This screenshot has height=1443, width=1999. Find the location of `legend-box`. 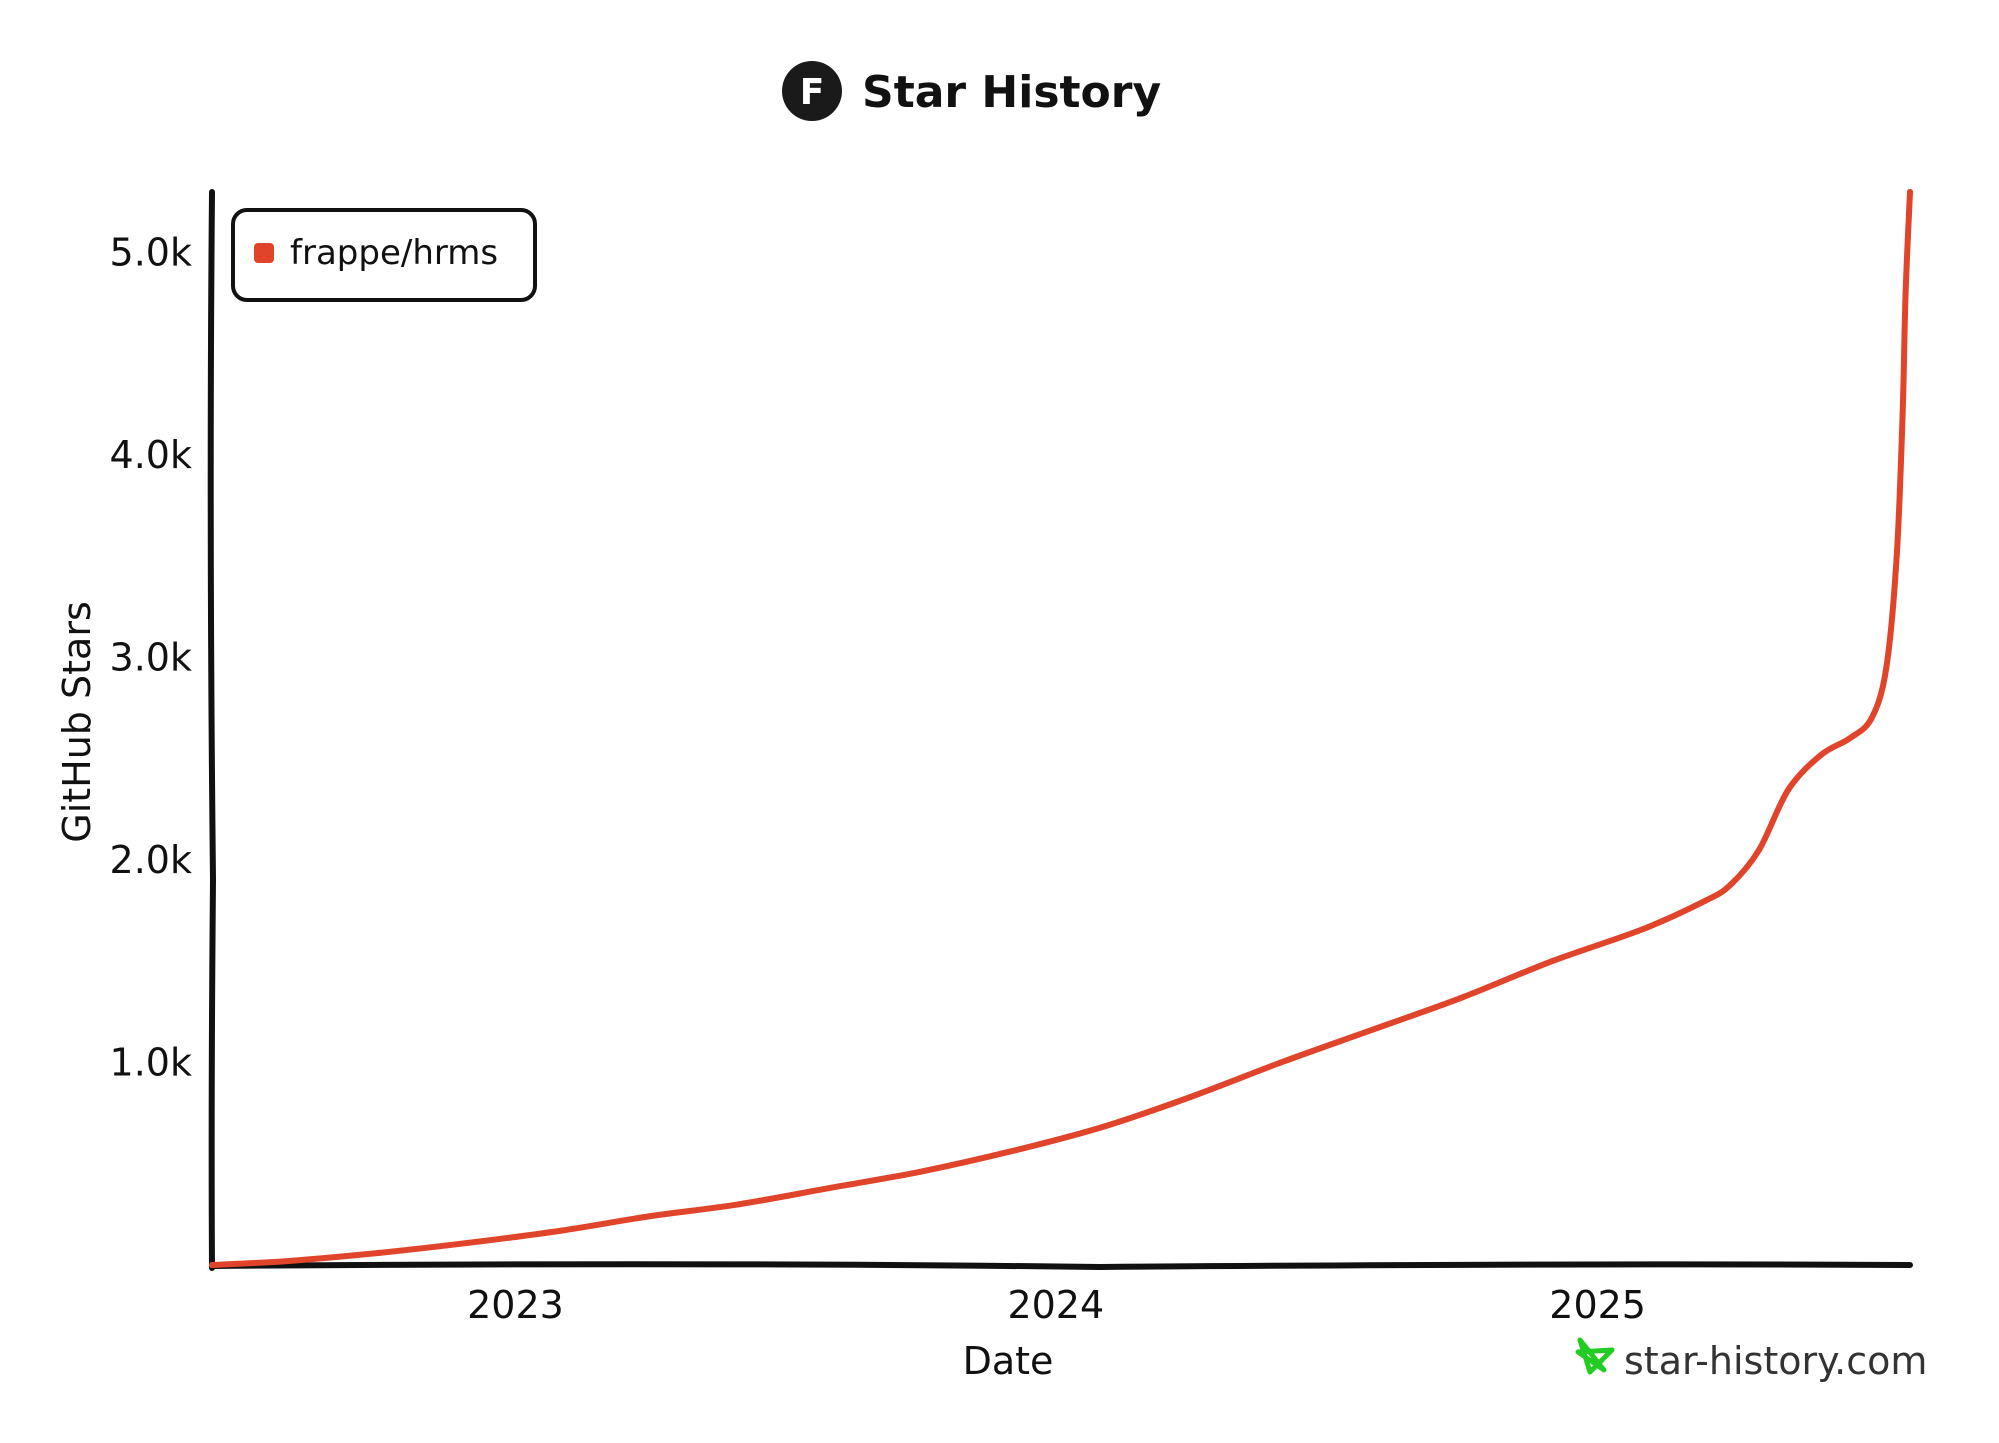

legend-box is located at coordinates (384, 255).